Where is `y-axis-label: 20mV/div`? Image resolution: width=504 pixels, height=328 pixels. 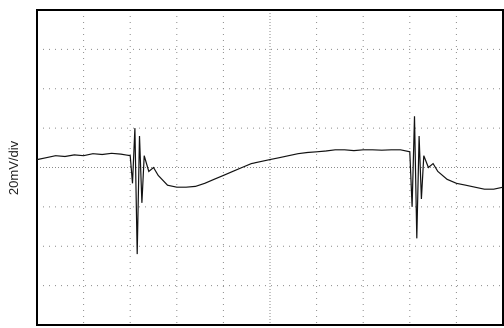 y-axis-label: 20mV/div is located at coordinates (13, 167).